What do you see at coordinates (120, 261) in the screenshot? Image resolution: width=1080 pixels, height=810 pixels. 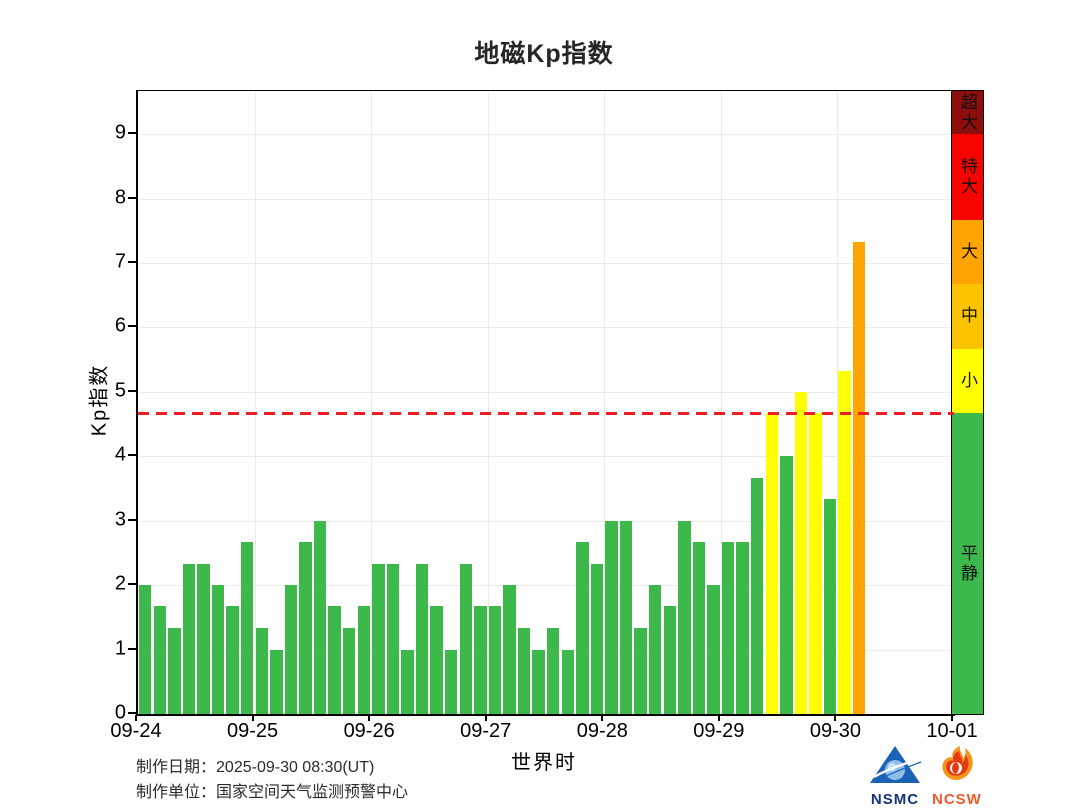 I see `y-axis-tick-label: 7` at bounding box center [120, 261].